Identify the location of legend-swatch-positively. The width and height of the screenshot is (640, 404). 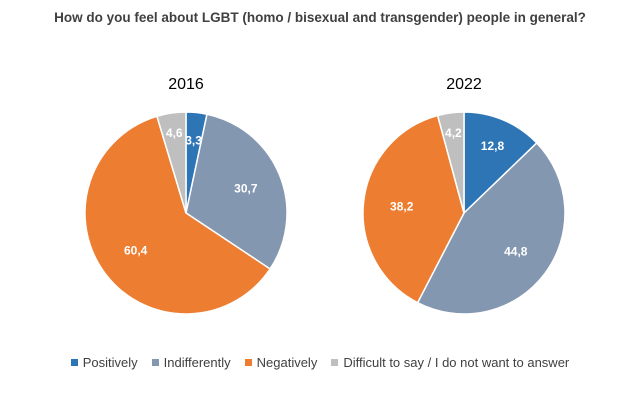
(74, 362).